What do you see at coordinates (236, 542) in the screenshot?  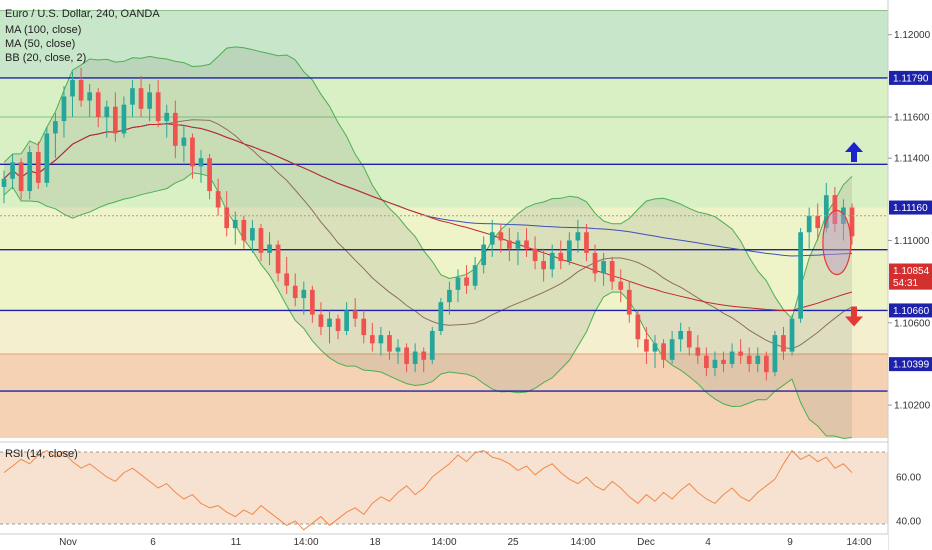 I see `time-tick-label: 11` at bounding box center [236, 542].